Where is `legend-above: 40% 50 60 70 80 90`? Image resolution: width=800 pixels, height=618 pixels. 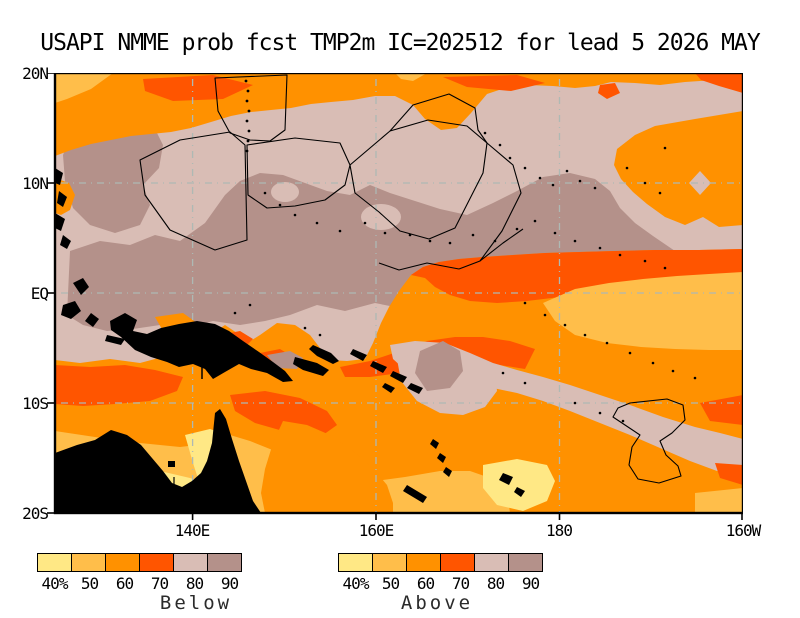 legend-above: 40% 50 60 70 80 90 is located at coordinates (443, 573).